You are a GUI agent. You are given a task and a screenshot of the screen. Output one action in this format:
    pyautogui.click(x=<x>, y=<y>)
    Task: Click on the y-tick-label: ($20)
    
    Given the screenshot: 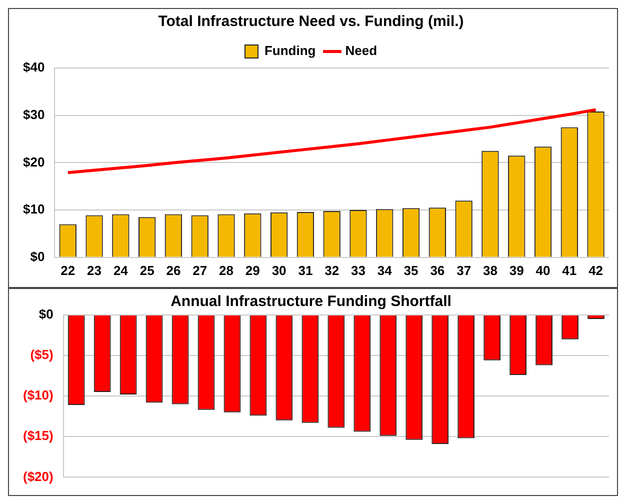 What is the action you would take?
    pyautogui.click(x=38, y=476)
    